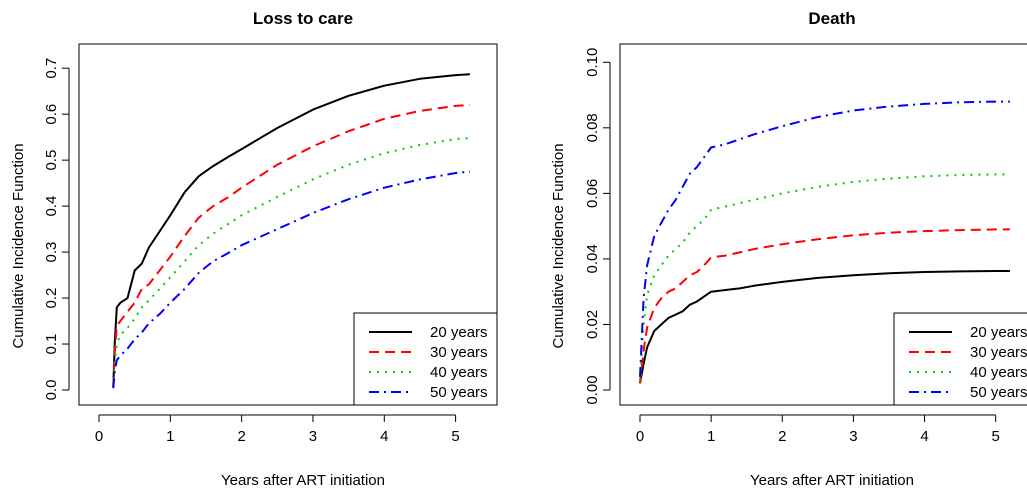 The width and height of the screenshot is (1027, 493). What do you see at coordinates (51, 390) in the screenshot?
I see `y-tick-label: 0.0` at bounding box center [51, 390].